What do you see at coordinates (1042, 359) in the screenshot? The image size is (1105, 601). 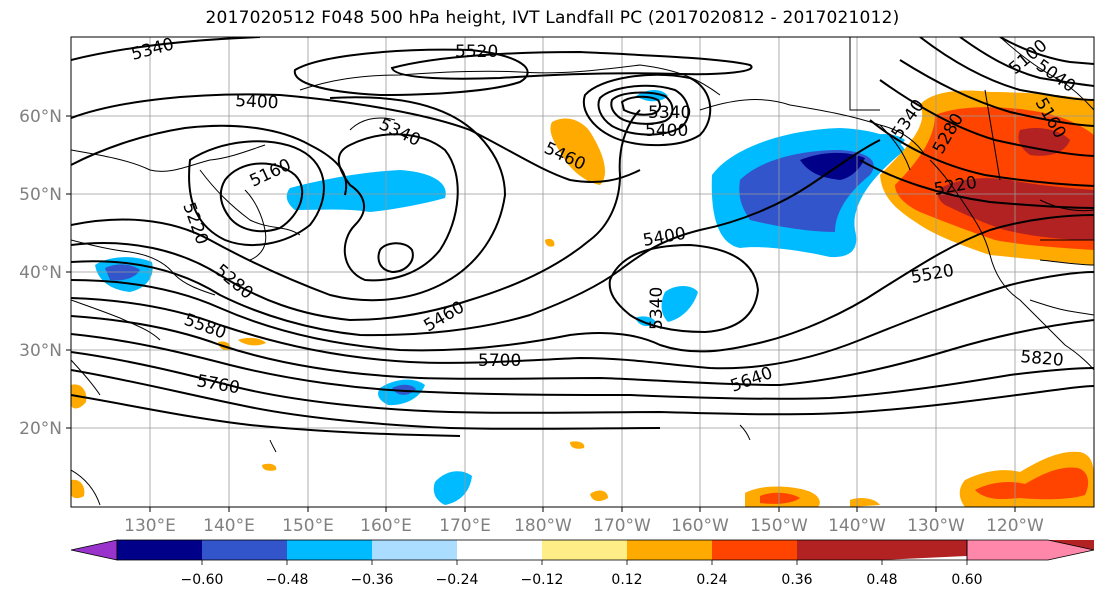 I see `contour-label: 5820` at bounding box center [1042, 359].